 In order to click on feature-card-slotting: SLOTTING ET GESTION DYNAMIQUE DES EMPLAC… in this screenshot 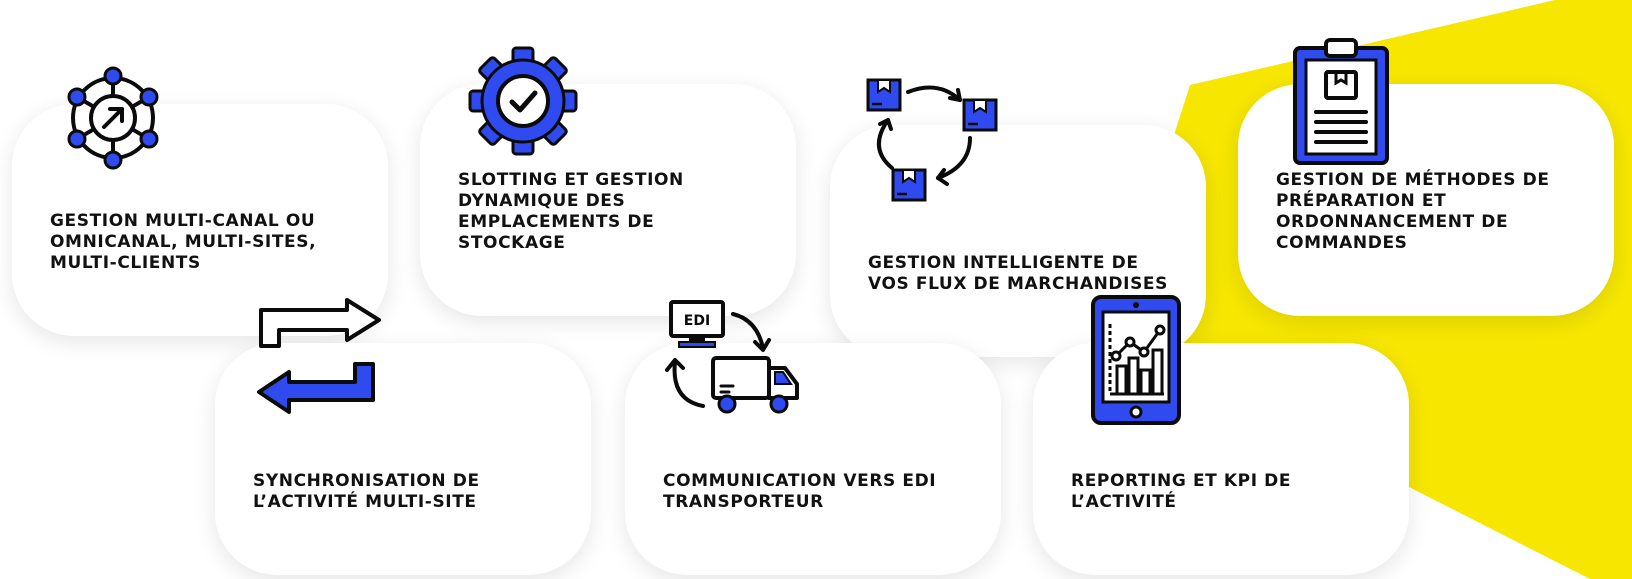, I will do `click(608, 200)`.